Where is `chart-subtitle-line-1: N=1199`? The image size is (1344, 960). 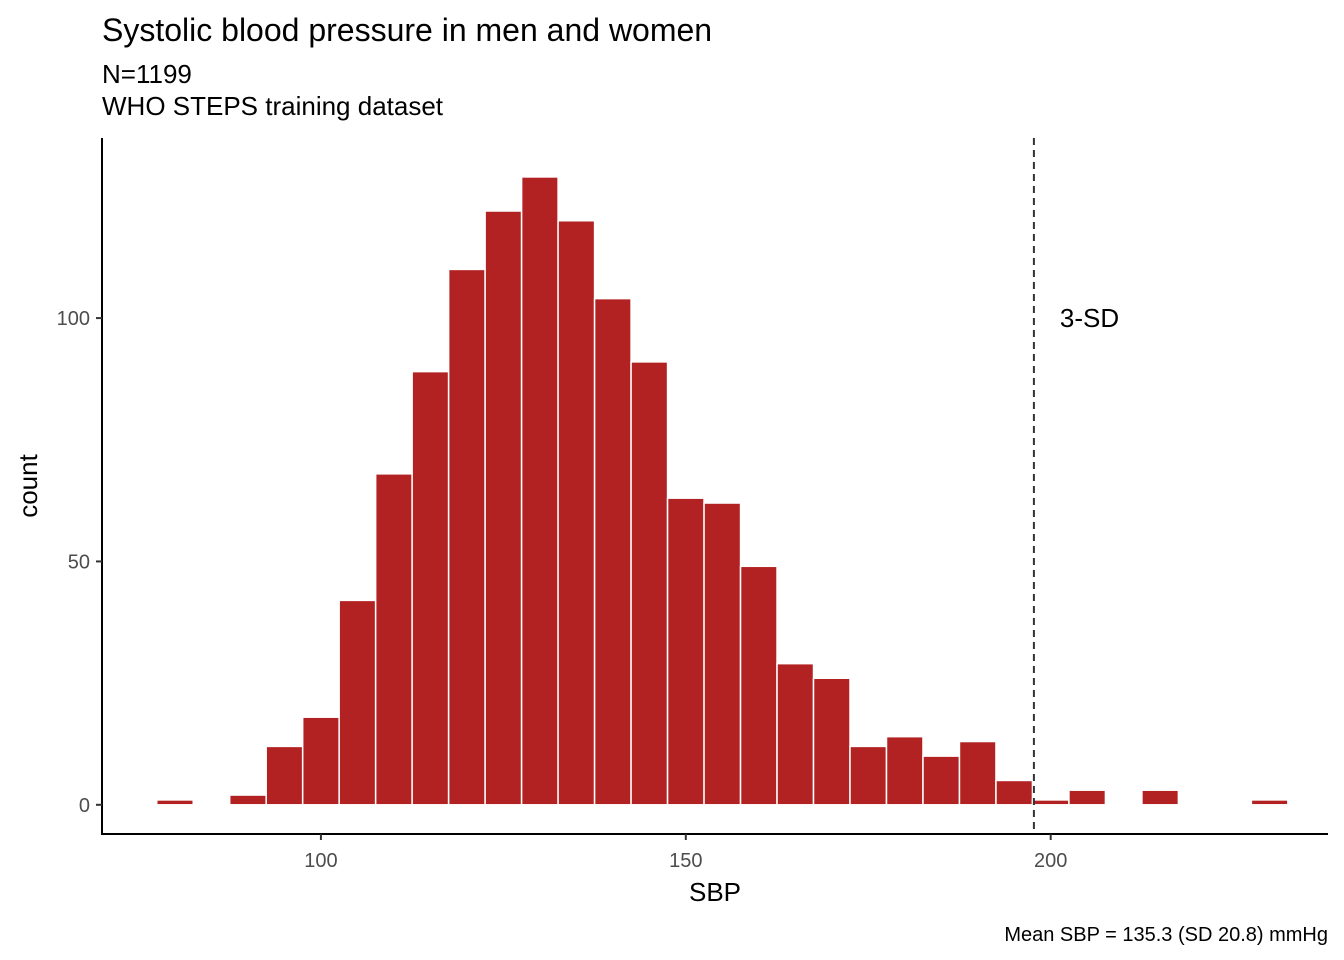
chart-subtitle-line-1: N=1199 is located at coordinates (147, 74).